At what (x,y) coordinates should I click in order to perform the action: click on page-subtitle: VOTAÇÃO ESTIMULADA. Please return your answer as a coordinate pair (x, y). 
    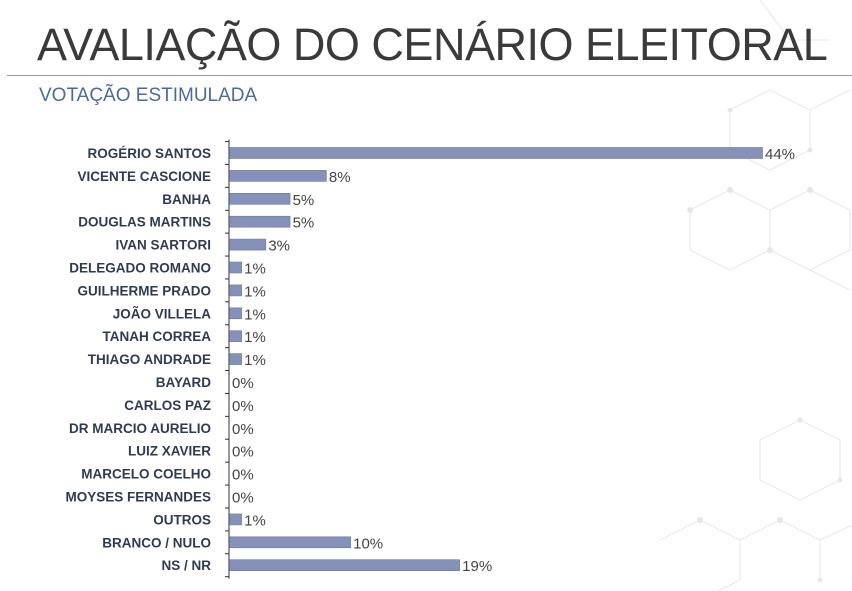
    Looking at the image, I should click on (148, 95).